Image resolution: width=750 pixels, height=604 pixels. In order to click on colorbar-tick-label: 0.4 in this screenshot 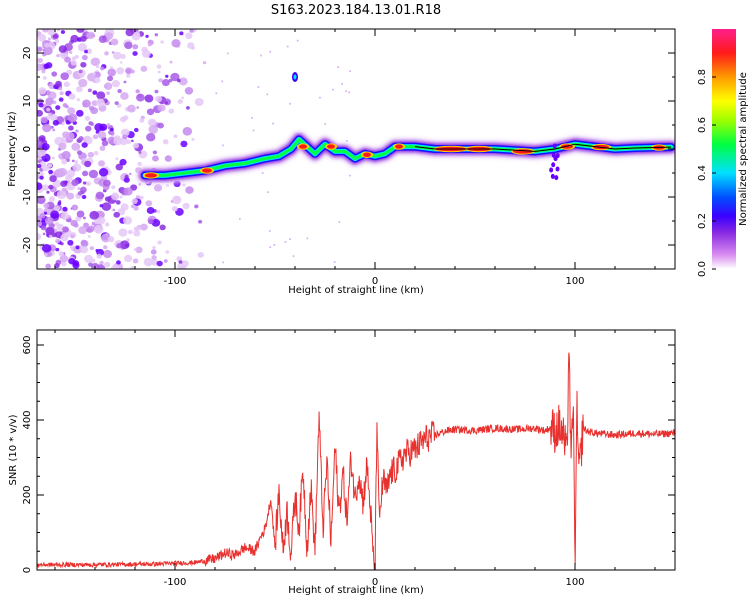, I will do `click(702, 173)`.